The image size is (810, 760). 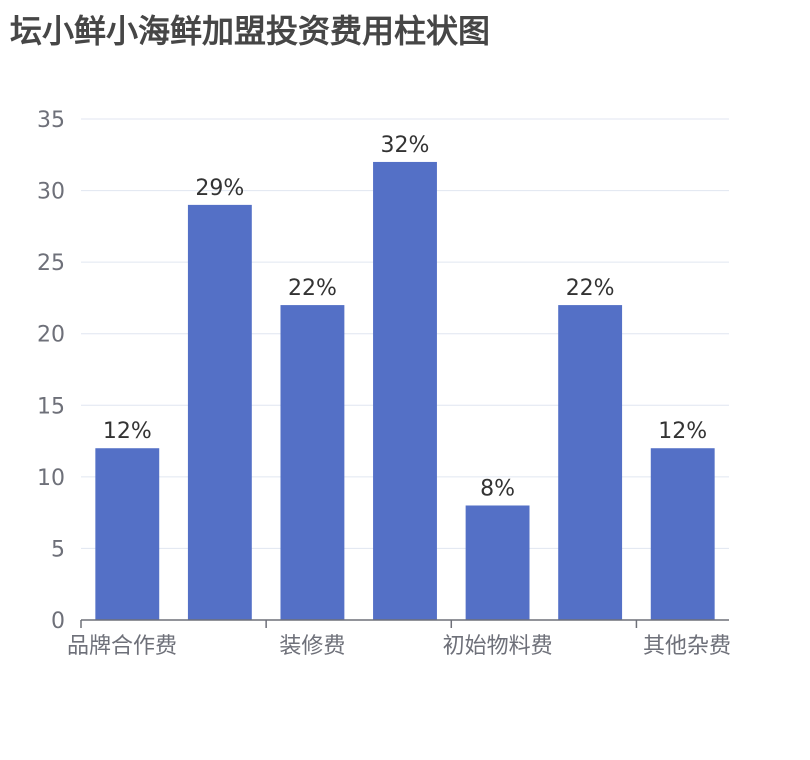 I want to click on x-tick-label: 其他杂费, so click(x=687, y=646).